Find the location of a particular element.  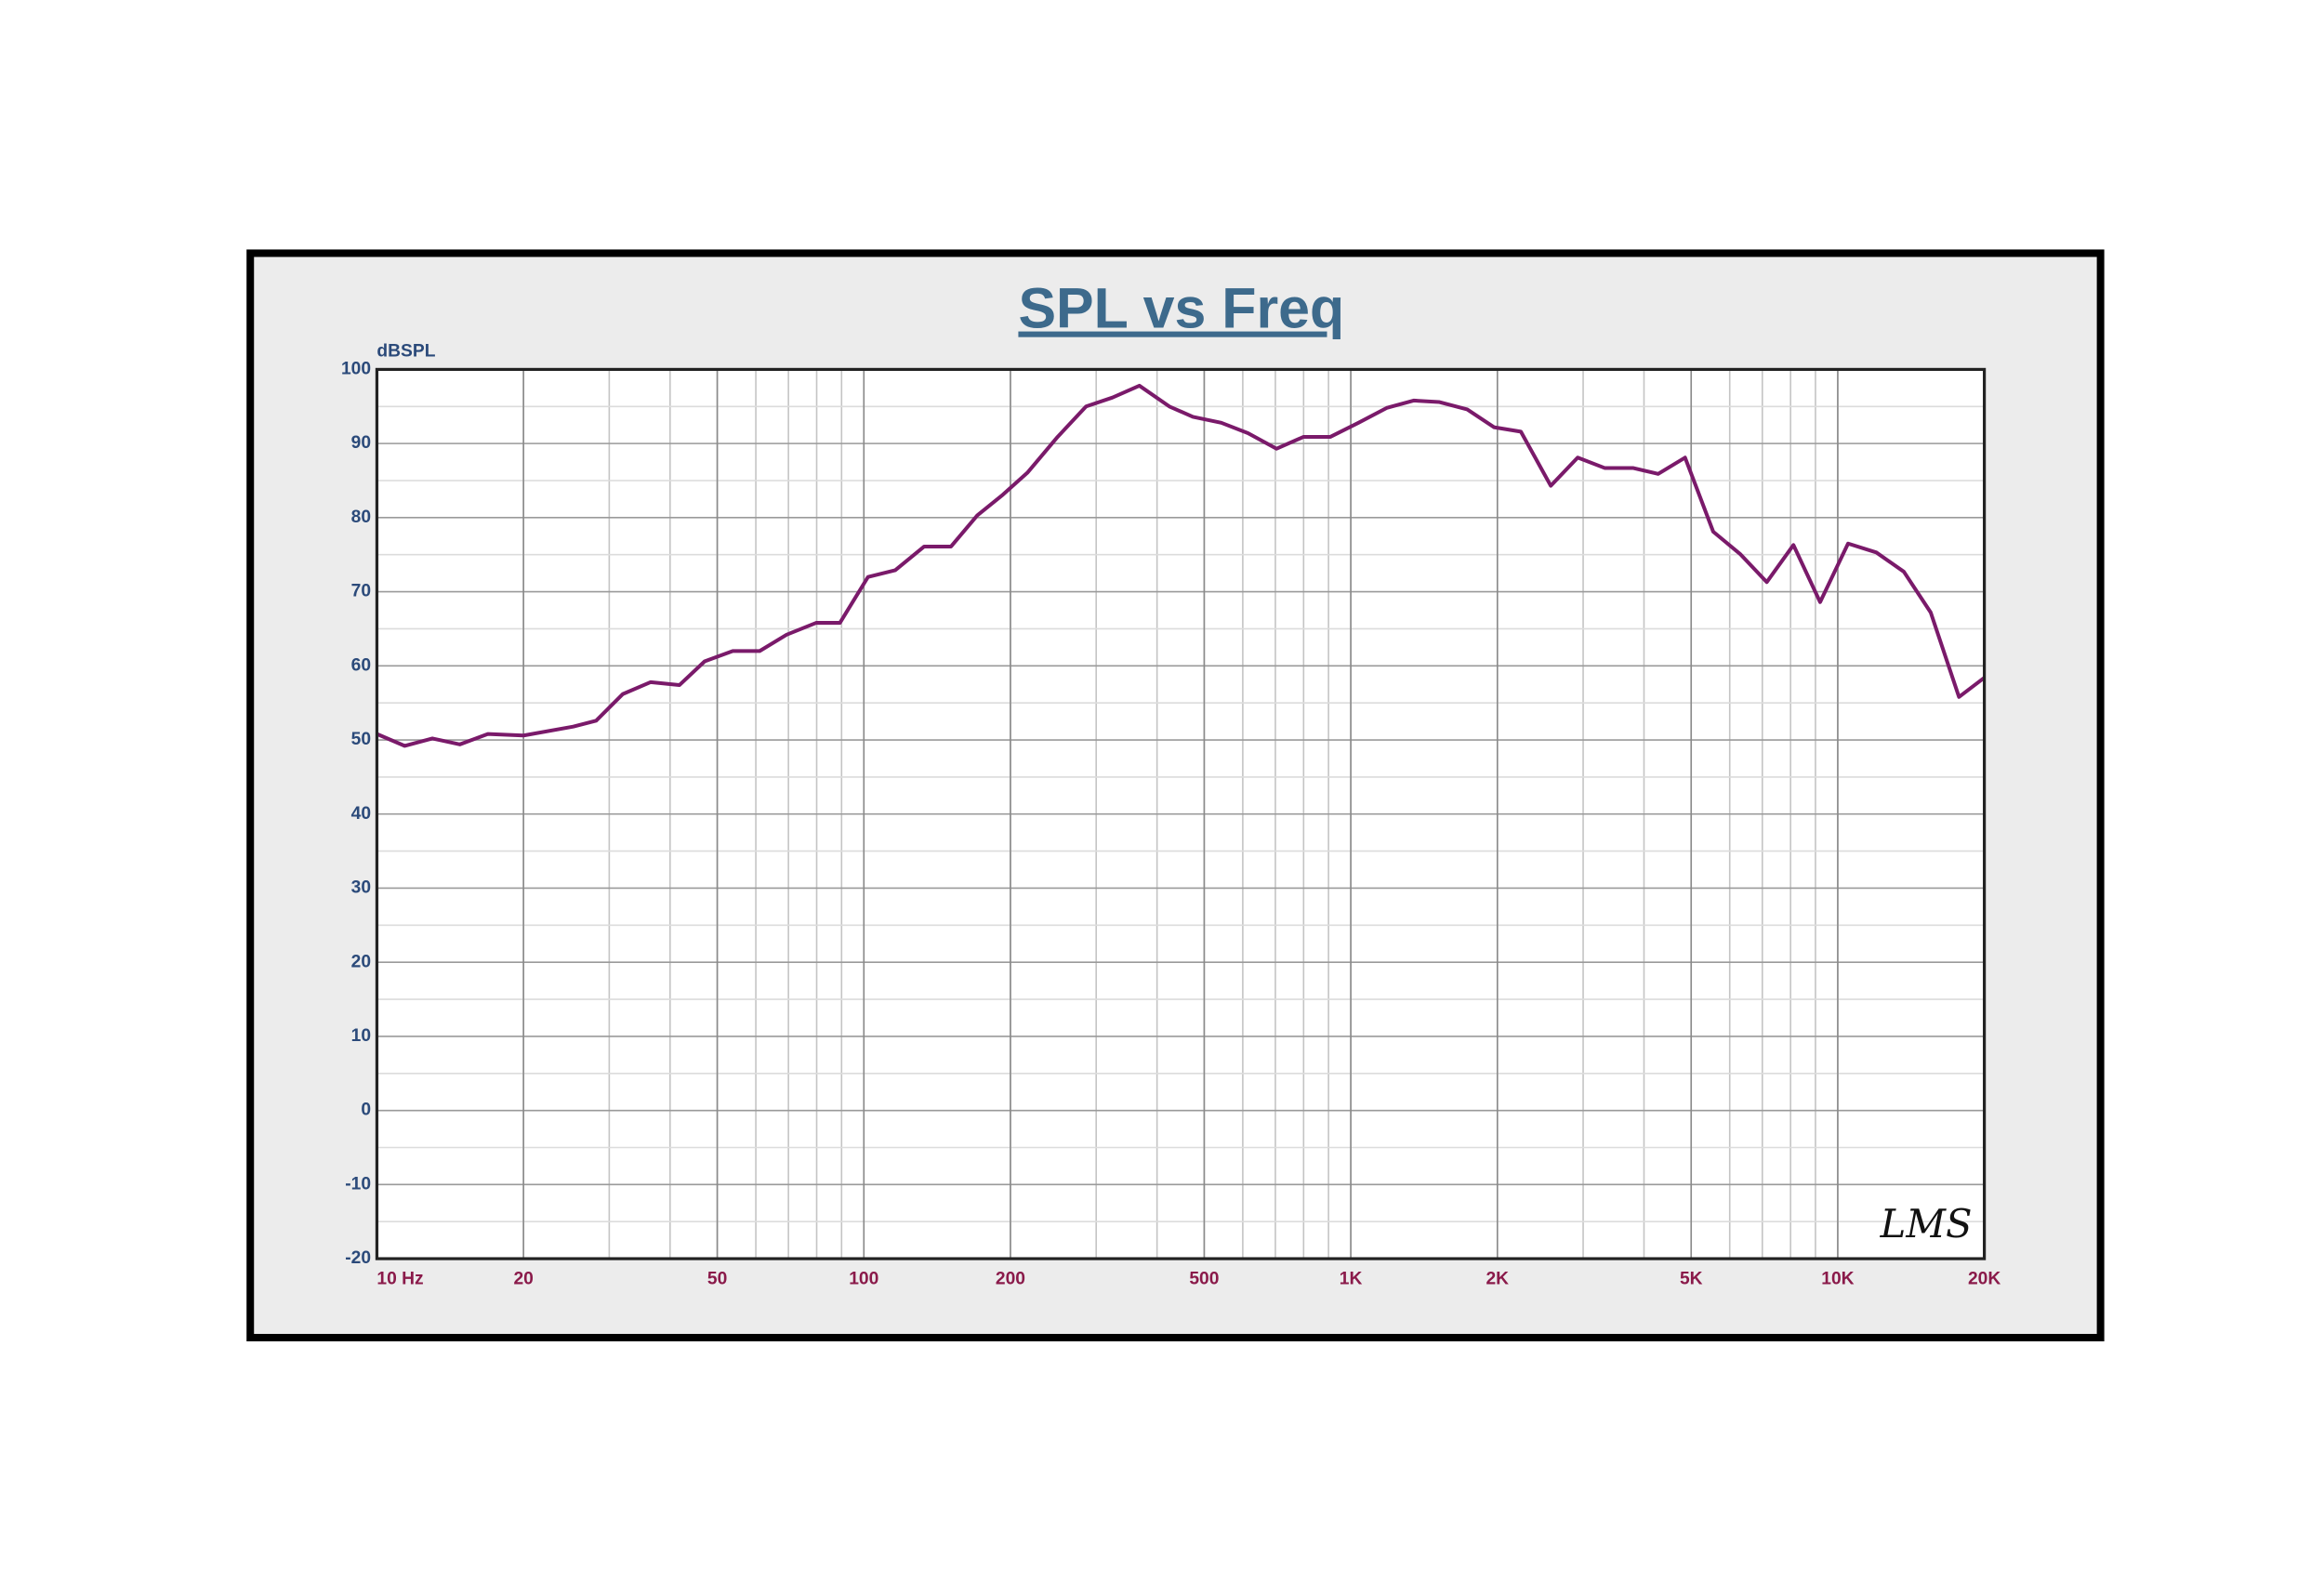

y-tick-label: 0 is located at coordinates (366, 1111).